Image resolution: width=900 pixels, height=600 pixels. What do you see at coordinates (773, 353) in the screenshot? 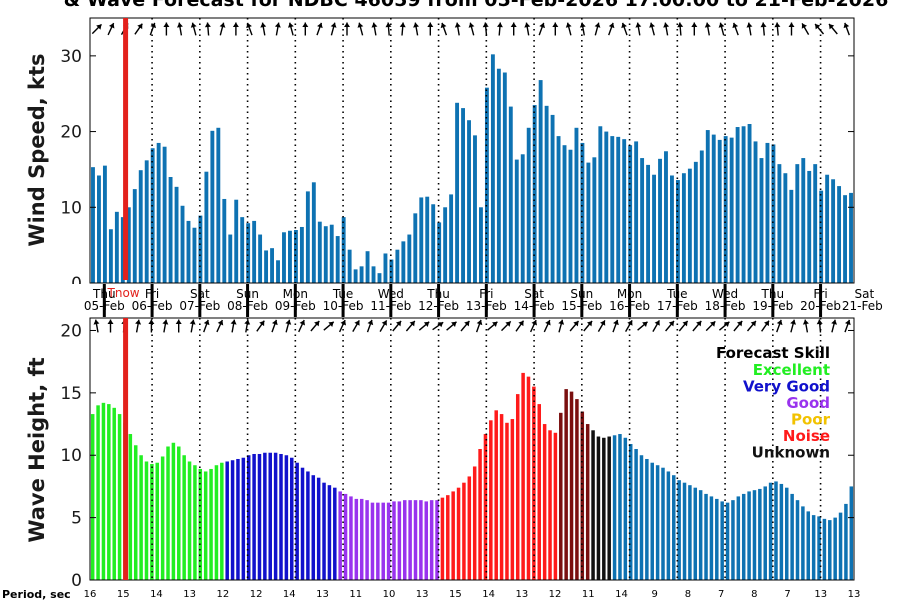
I see `legend-title: Forecast Skill` at bounding box center [773, 353].